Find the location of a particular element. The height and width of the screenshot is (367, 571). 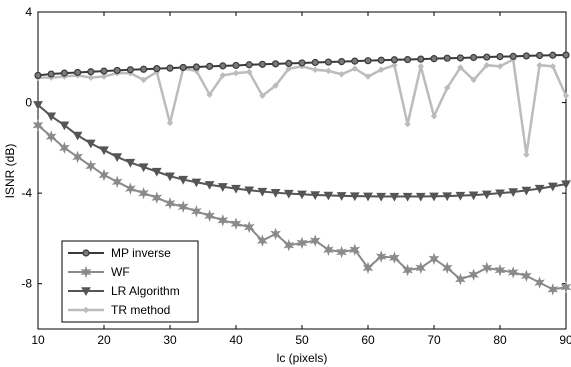

x-tick-label: 60 is located at coordinates (368, 340).